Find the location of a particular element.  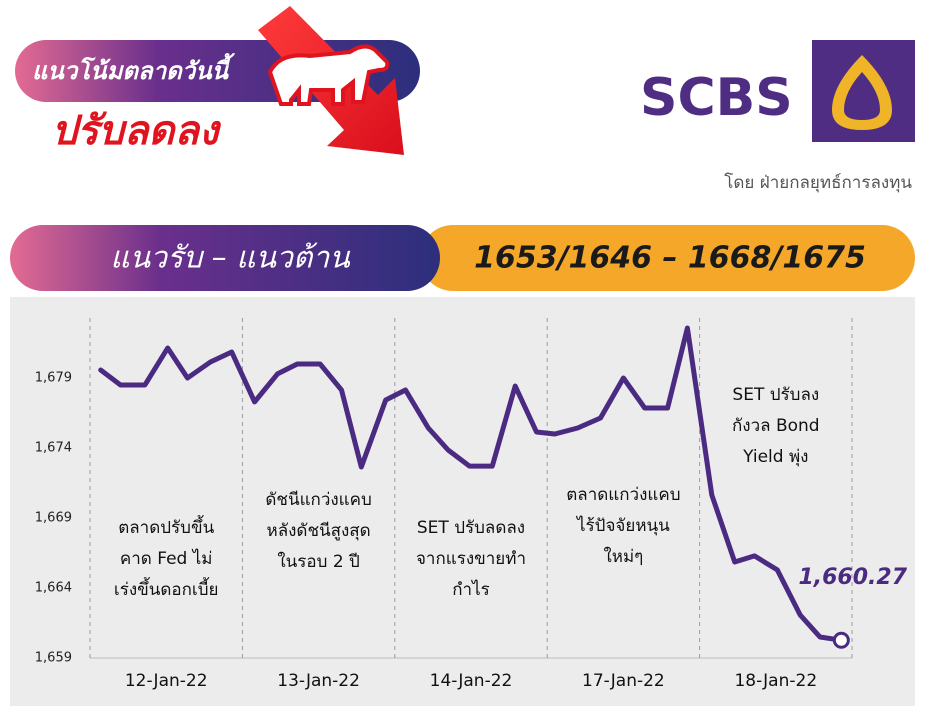

annotation: SET ปรับลดลง is located at coordinates (471, 528).